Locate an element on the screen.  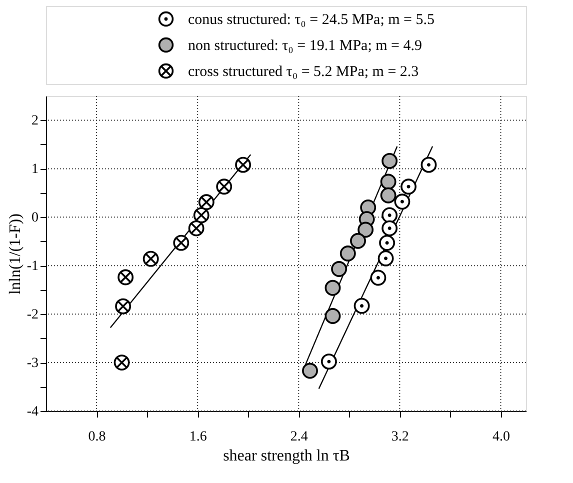
y-tick-label: -3 is located at coordinates (32, 364).